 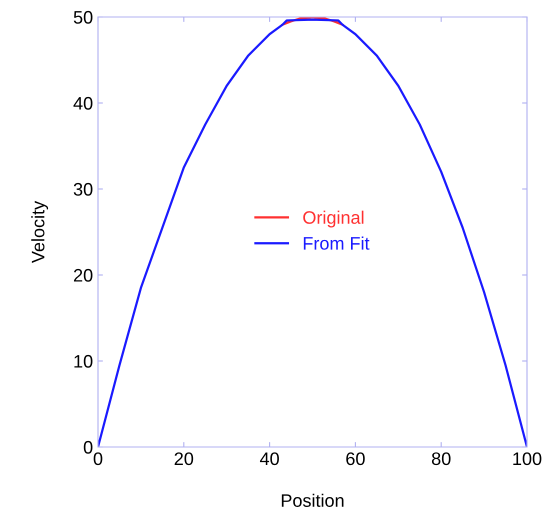 What do you see at coordinates (98, 459) in the screenshot?
I see `x-tick-label: 0` at bounding box center [98, 459].